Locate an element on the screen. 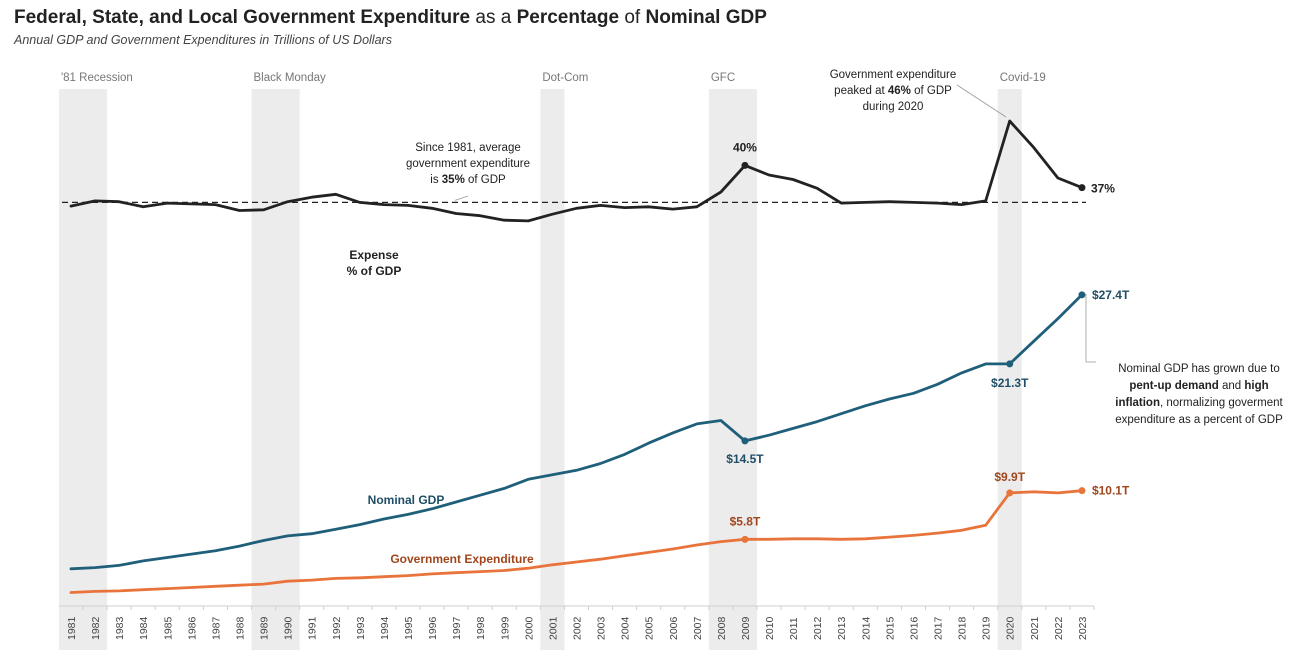 The height and width of the screenshot is (655, 1309). x-tick-label-1986: 1986 is located at coordinates (192, 628).